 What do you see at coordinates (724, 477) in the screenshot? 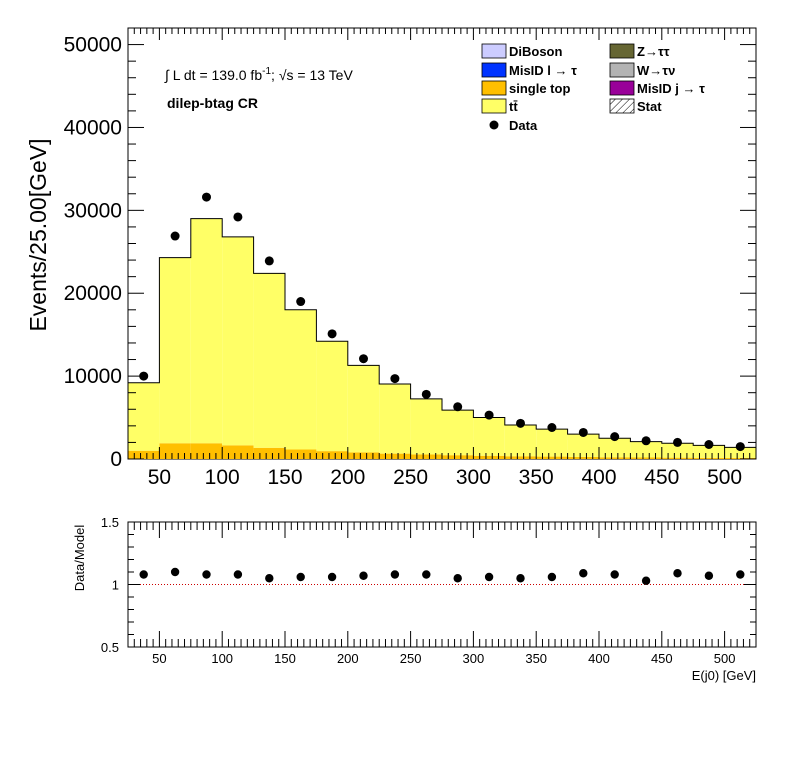
I see `x-tick-label: 500` at bounding box center [724, 477].